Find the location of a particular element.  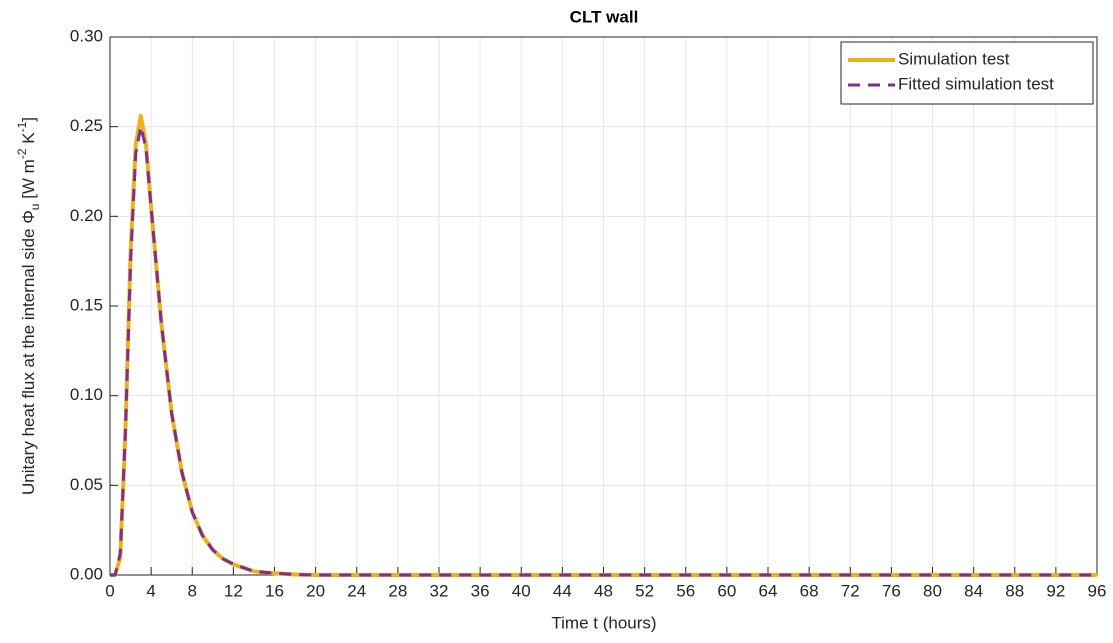

y-axis-label-part: -2 is located at coordinates (22, 153).